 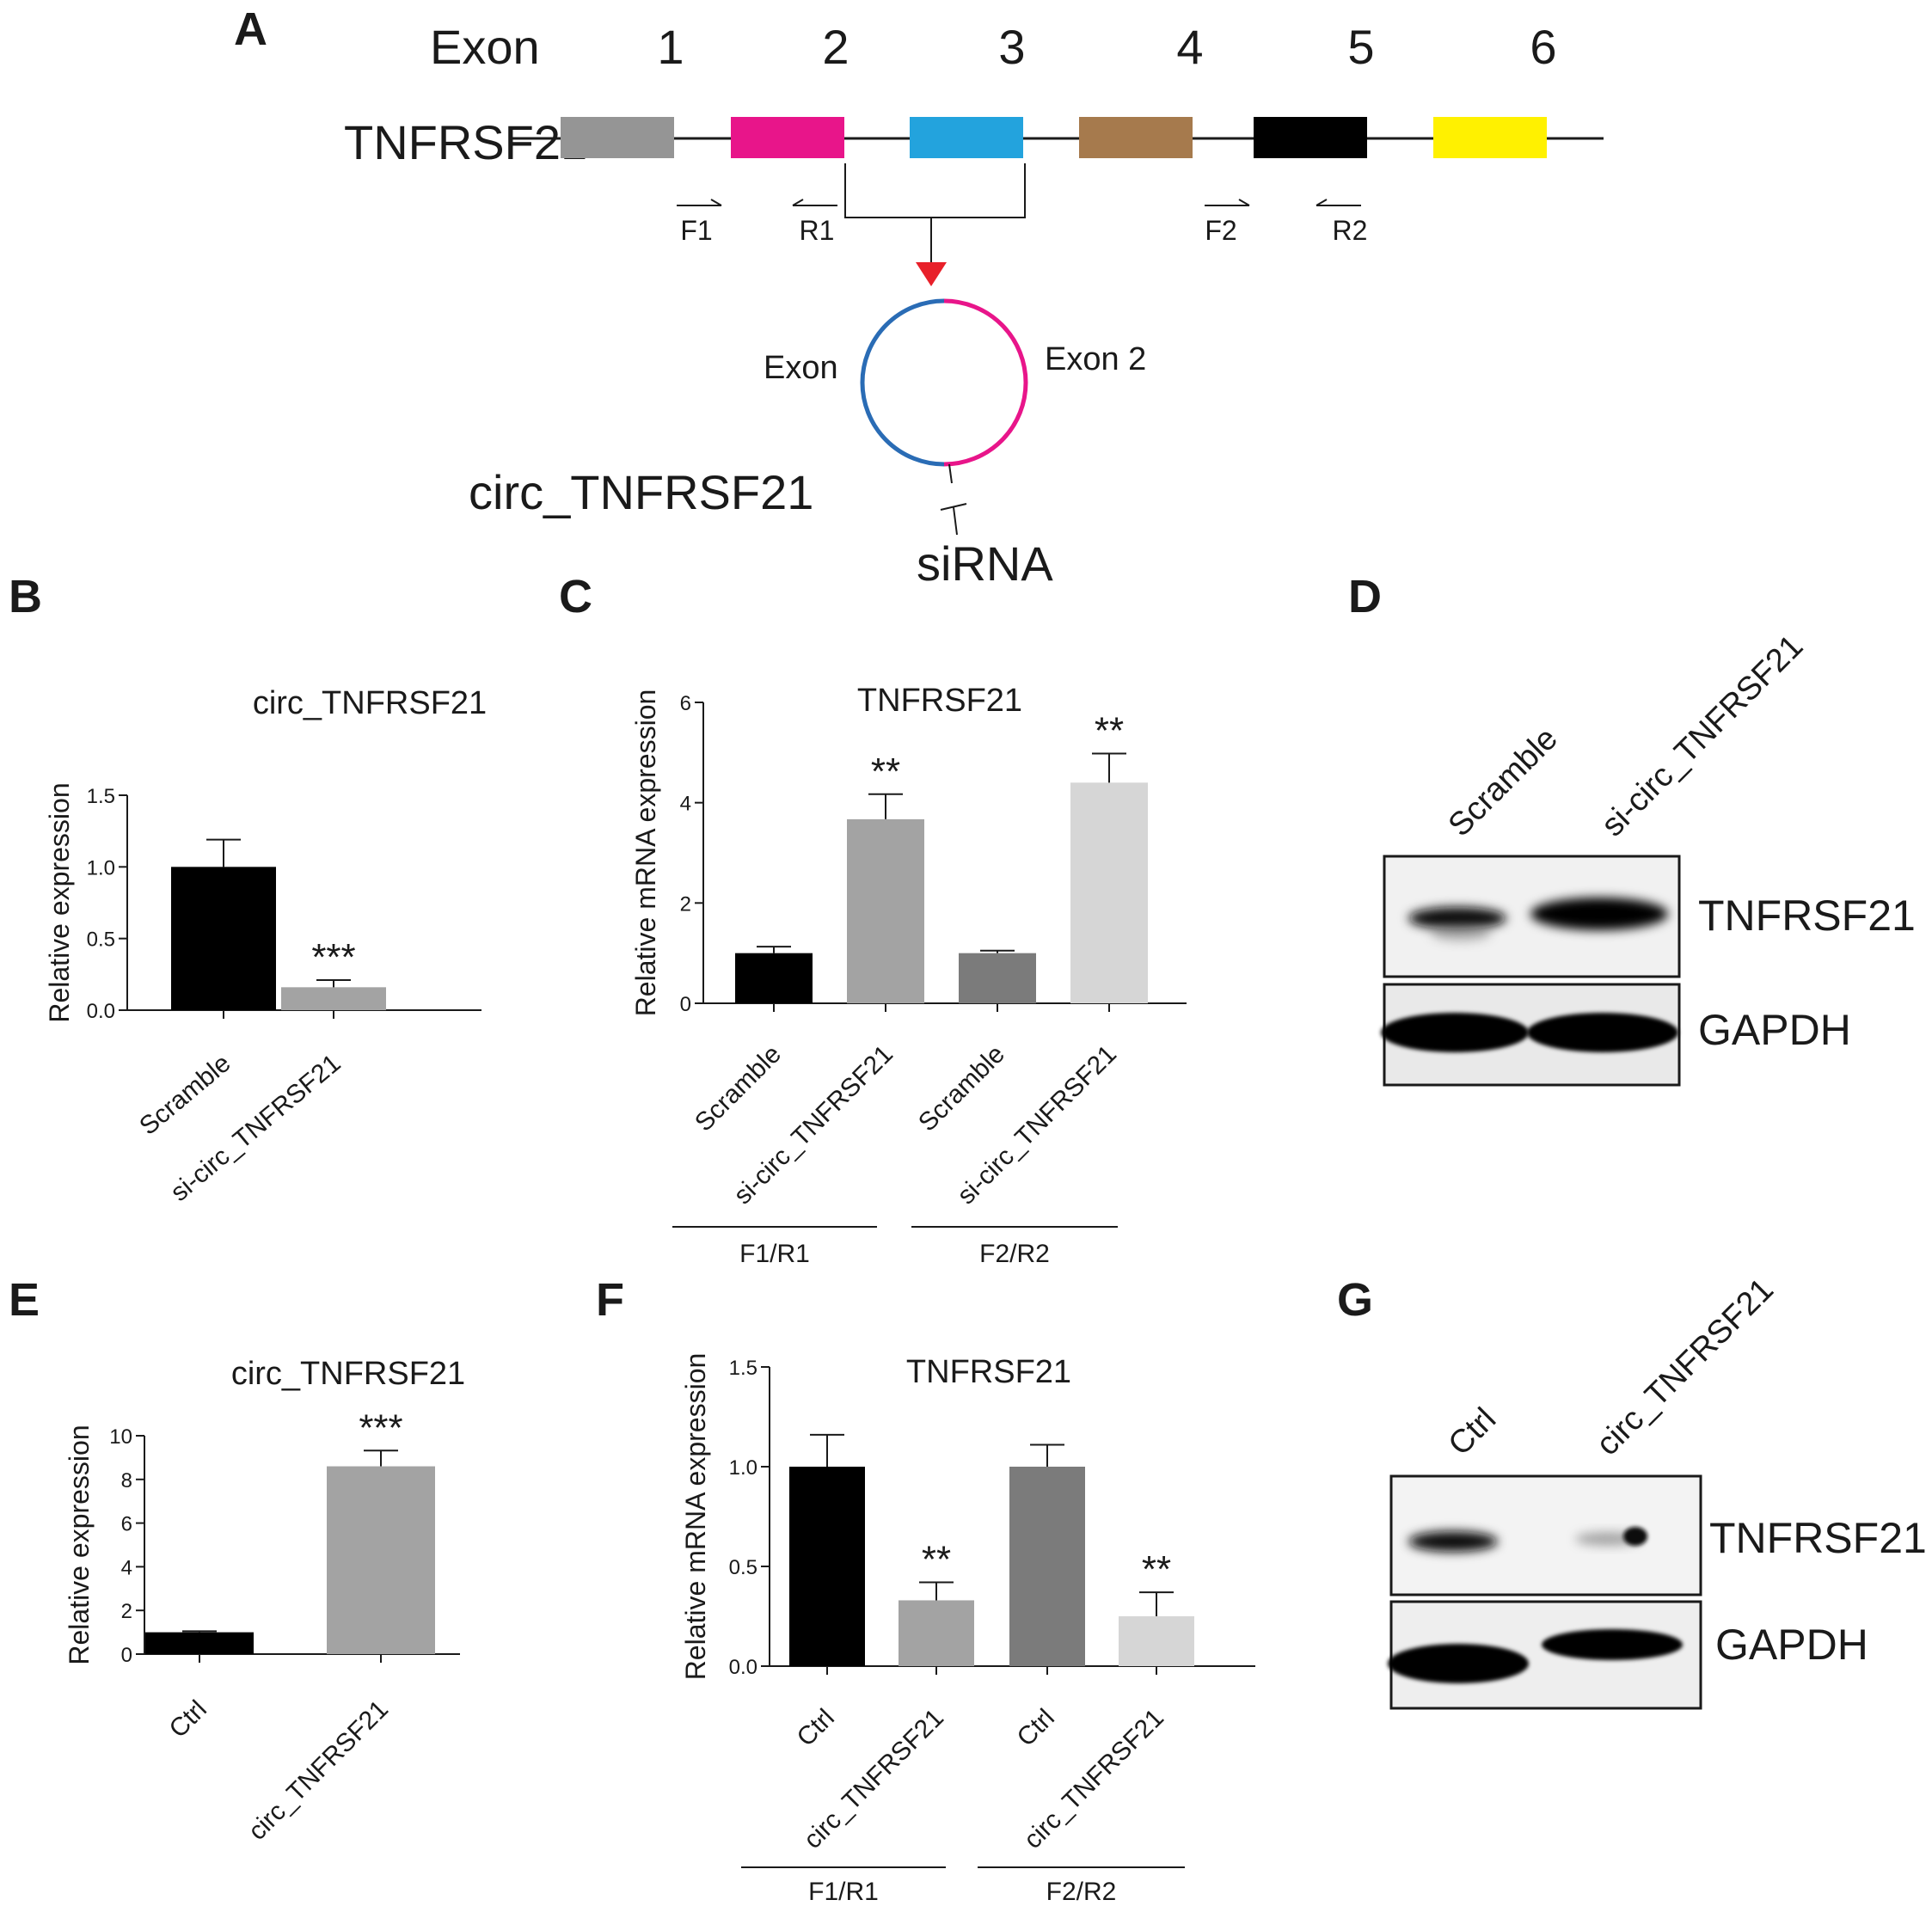 I want to click on chart-b-ytick-label: 1.5, so click(x=101, y=796).